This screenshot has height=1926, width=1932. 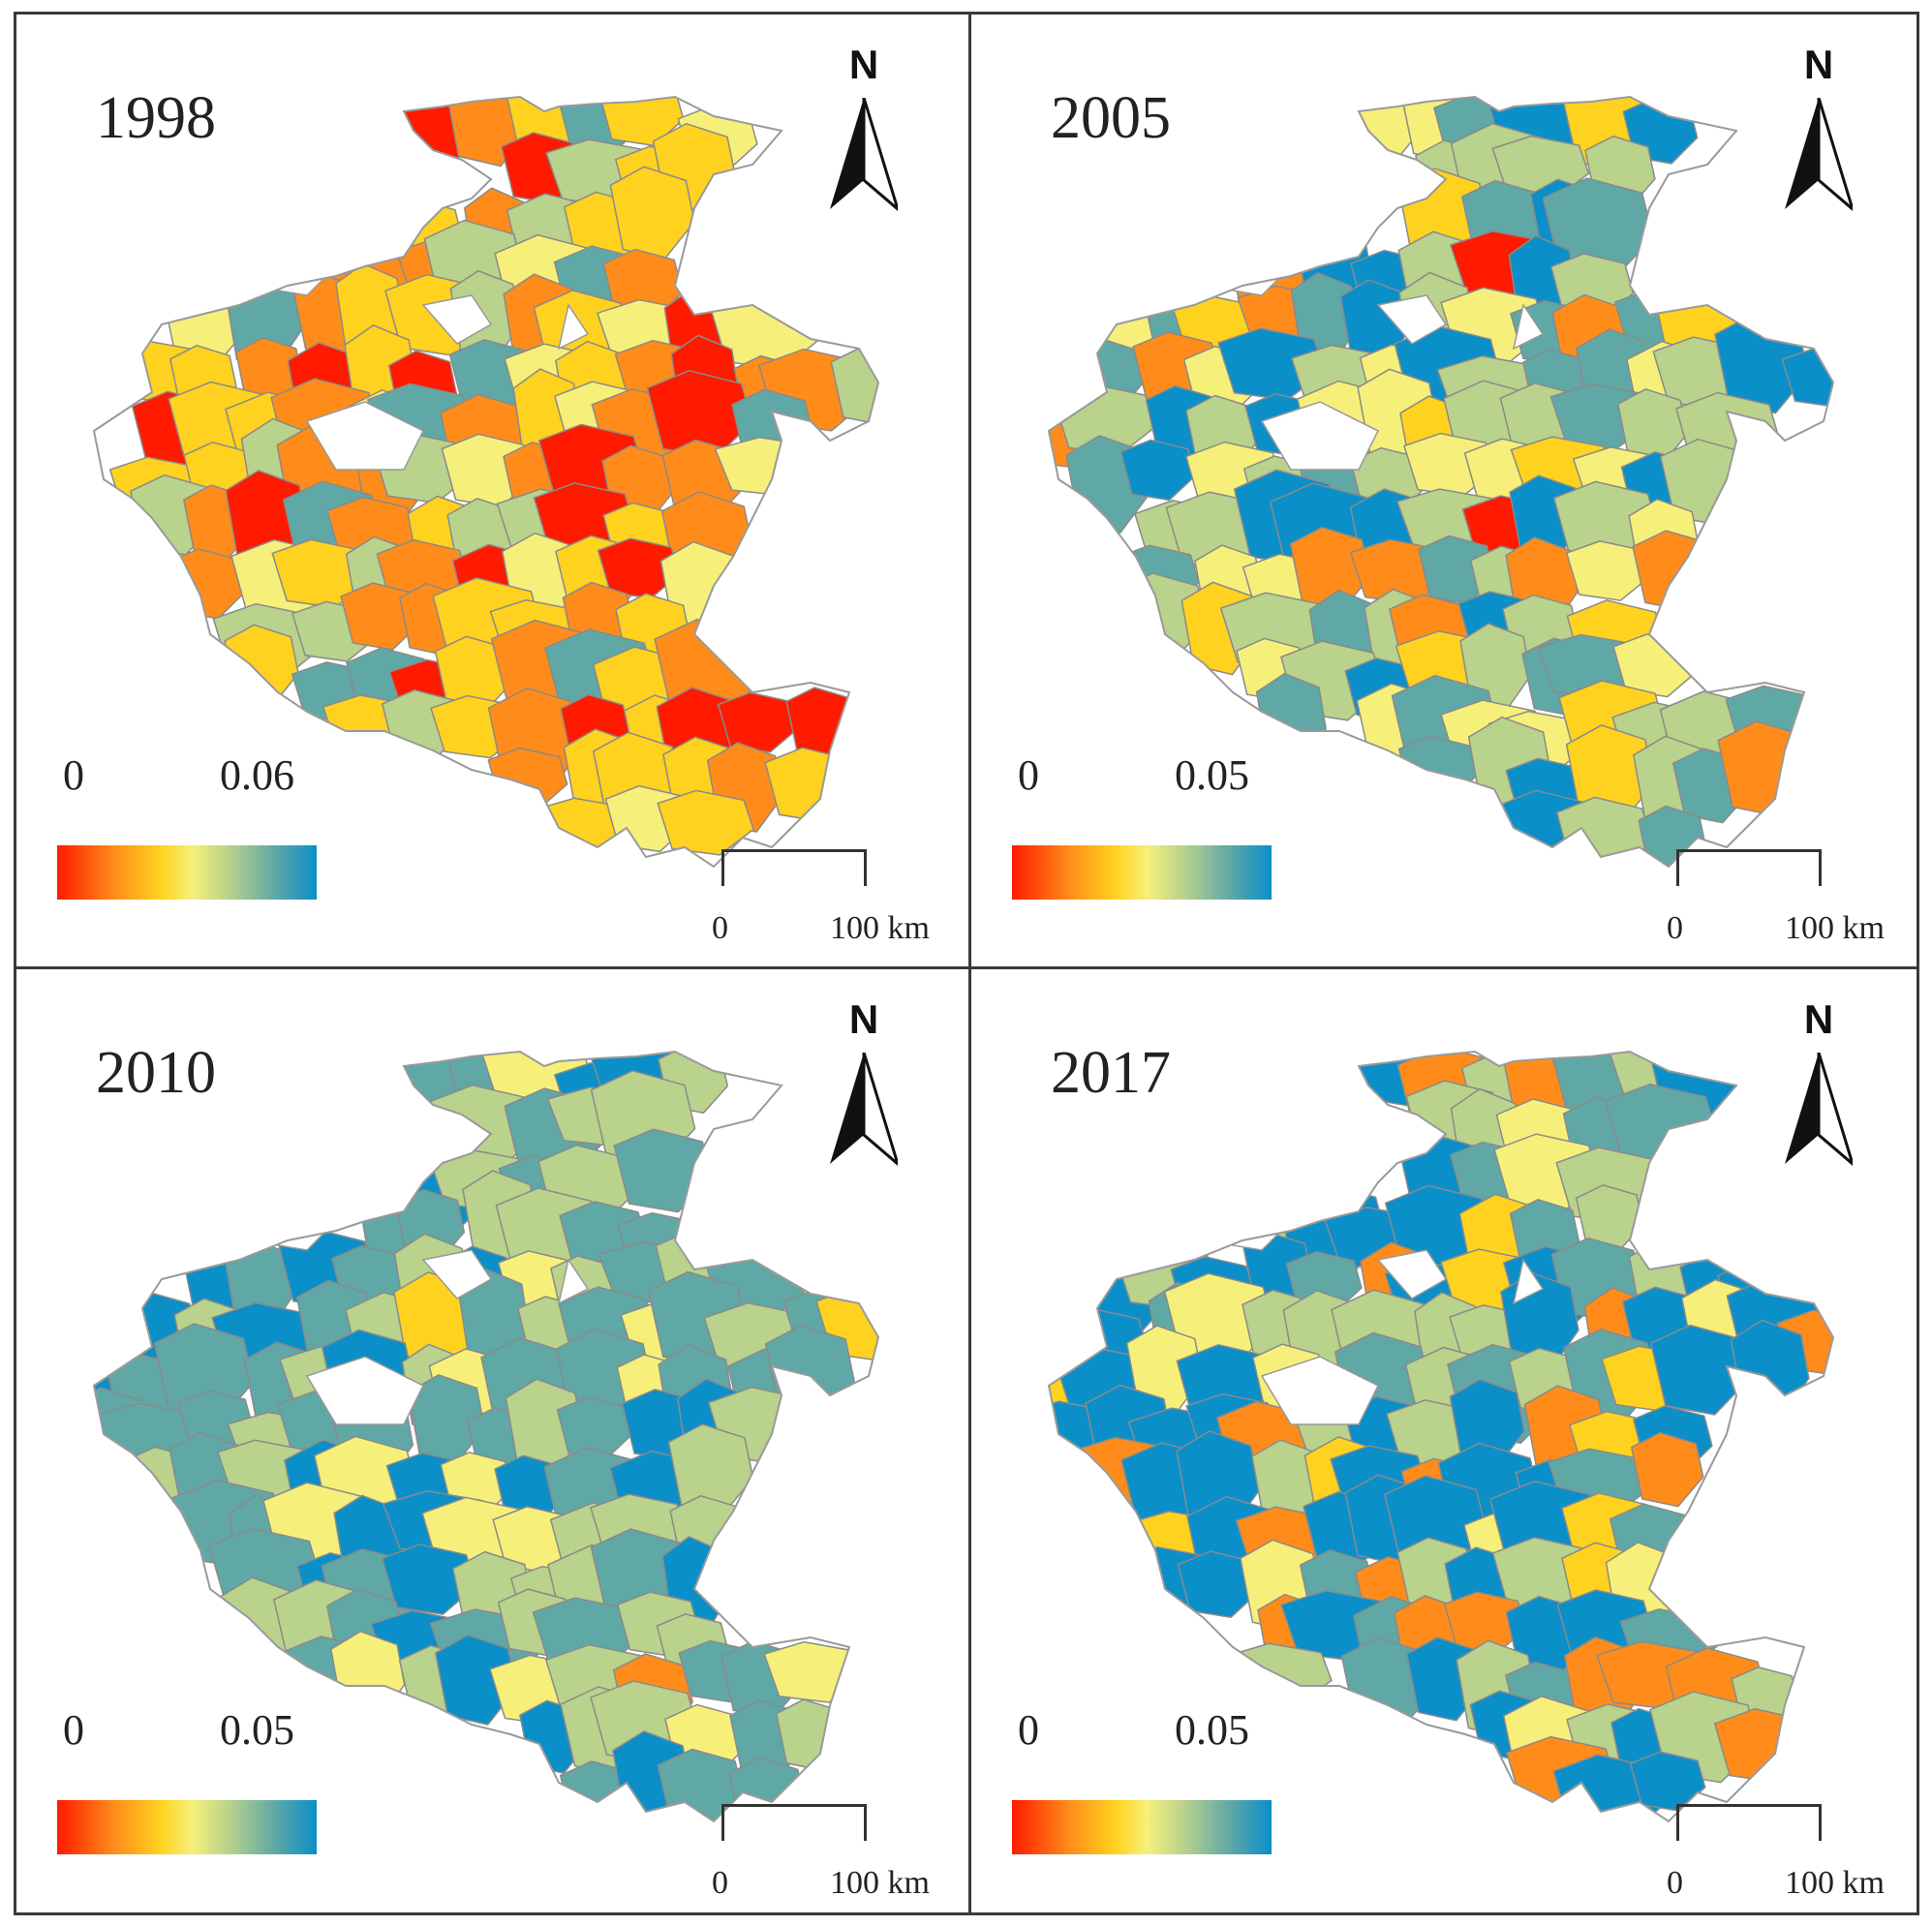 I want to click on panel-year-label: 1998, so click(x=156, y=118).